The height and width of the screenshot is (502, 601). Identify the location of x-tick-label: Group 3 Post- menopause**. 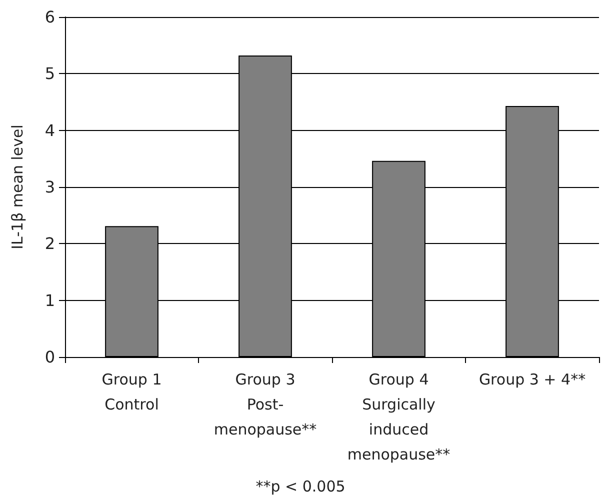
(266, 404).